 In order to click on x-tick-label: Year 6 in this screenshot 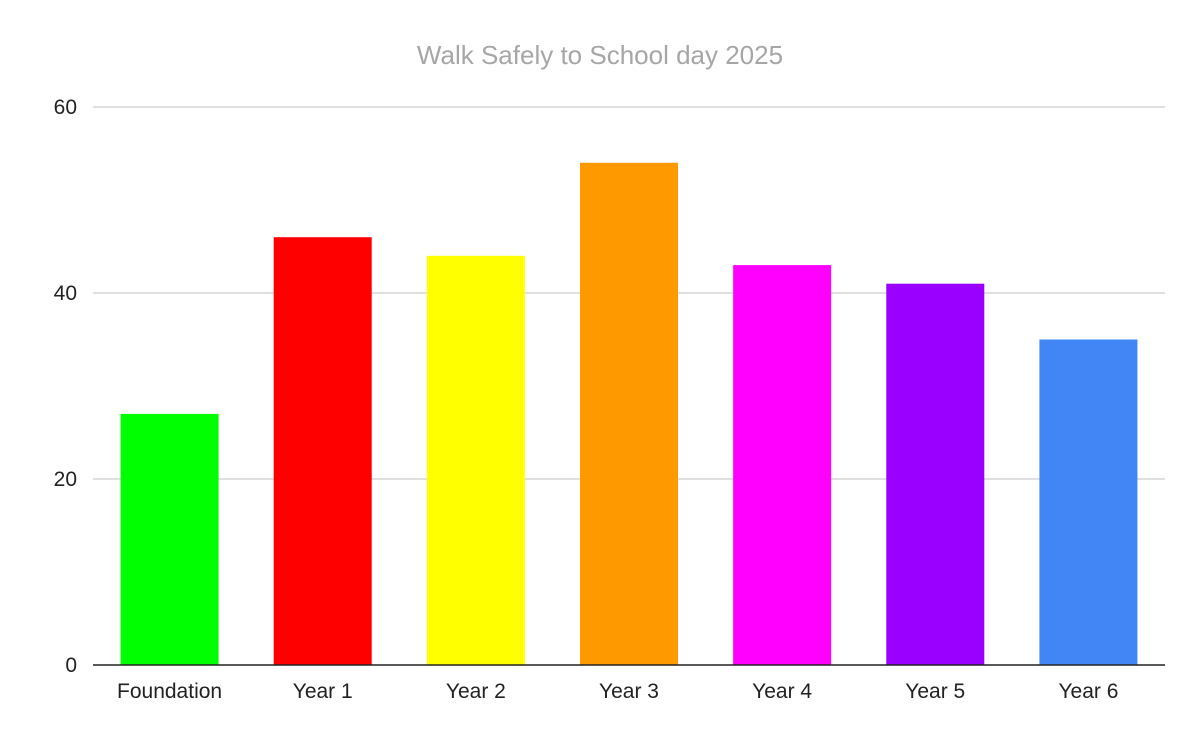, I will do `click(1088, 691)`.